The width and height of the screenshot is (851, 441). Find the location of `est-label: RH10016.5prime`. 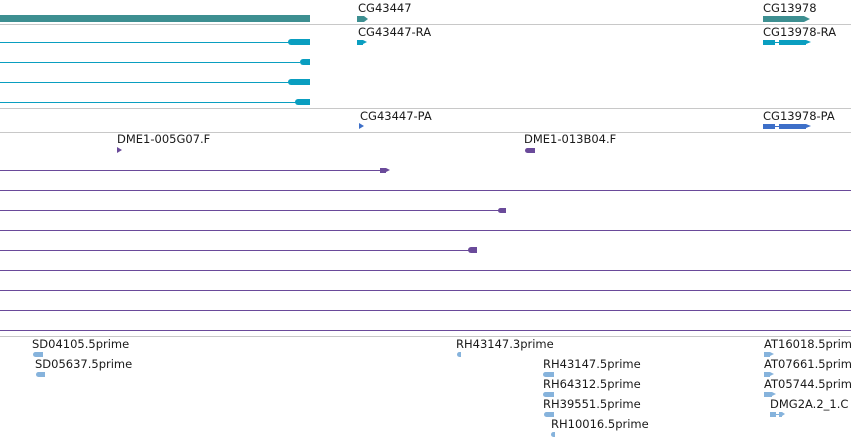

est-label: RH10016.5prime is located at coordinates (600, 424).